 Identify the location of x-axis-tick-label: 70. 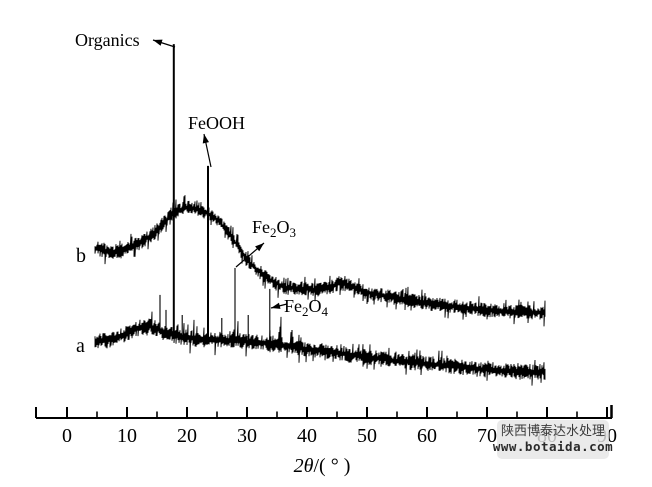
(487, 436).